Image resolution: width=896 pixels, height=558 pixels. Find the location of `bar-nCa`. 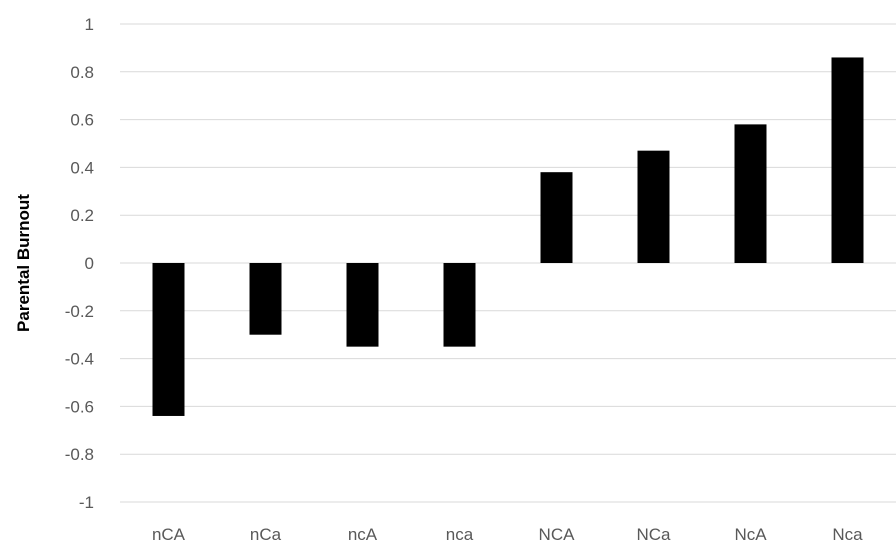

bar-nCa is located at coordinates (265, 299).